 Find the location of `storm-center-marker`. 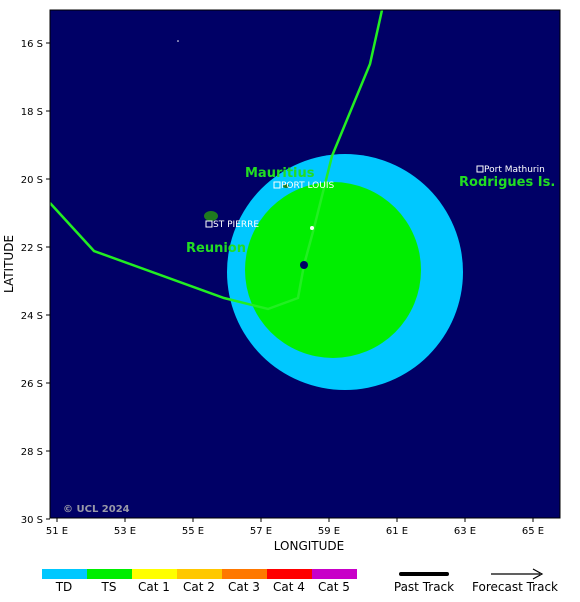

storm-center-marker is located at coordinates (304, 265).